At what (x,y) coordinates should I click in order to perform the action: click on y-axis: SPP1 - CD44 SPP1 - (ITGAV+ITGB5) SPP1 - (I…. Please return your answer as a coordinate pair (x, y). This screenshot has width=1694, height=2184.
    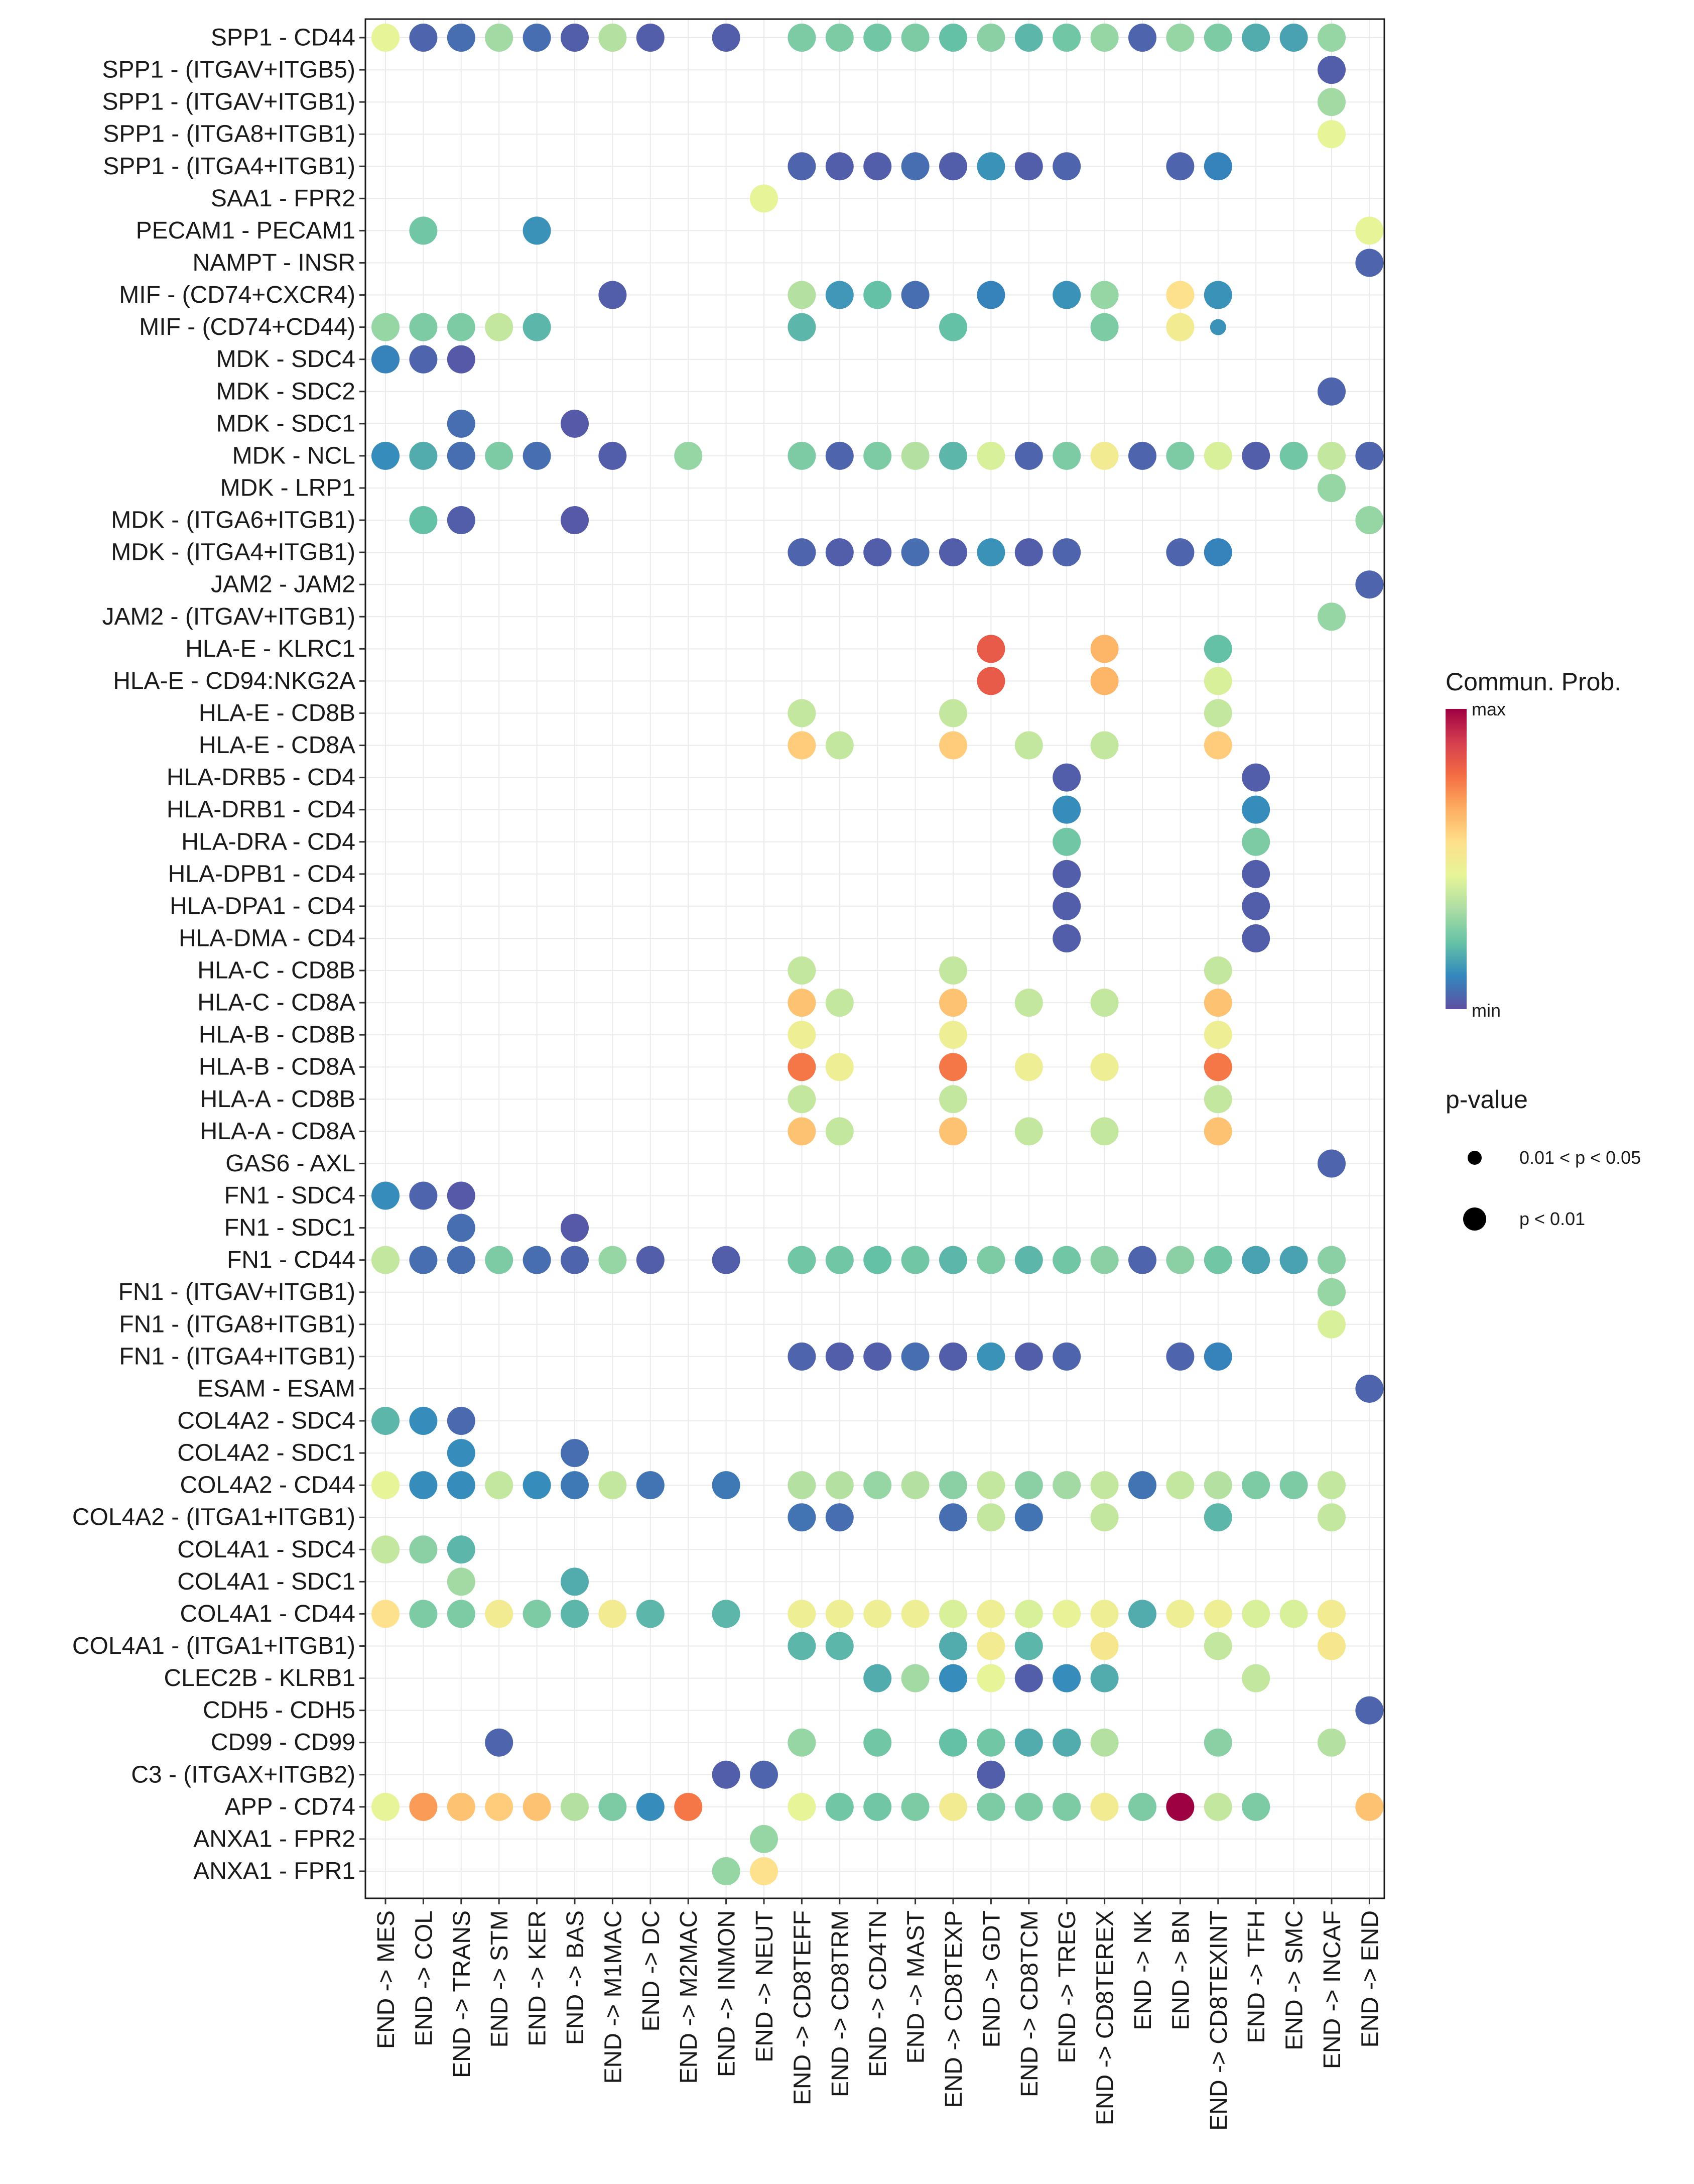
    Looking at the image, I should click on (218, 954).